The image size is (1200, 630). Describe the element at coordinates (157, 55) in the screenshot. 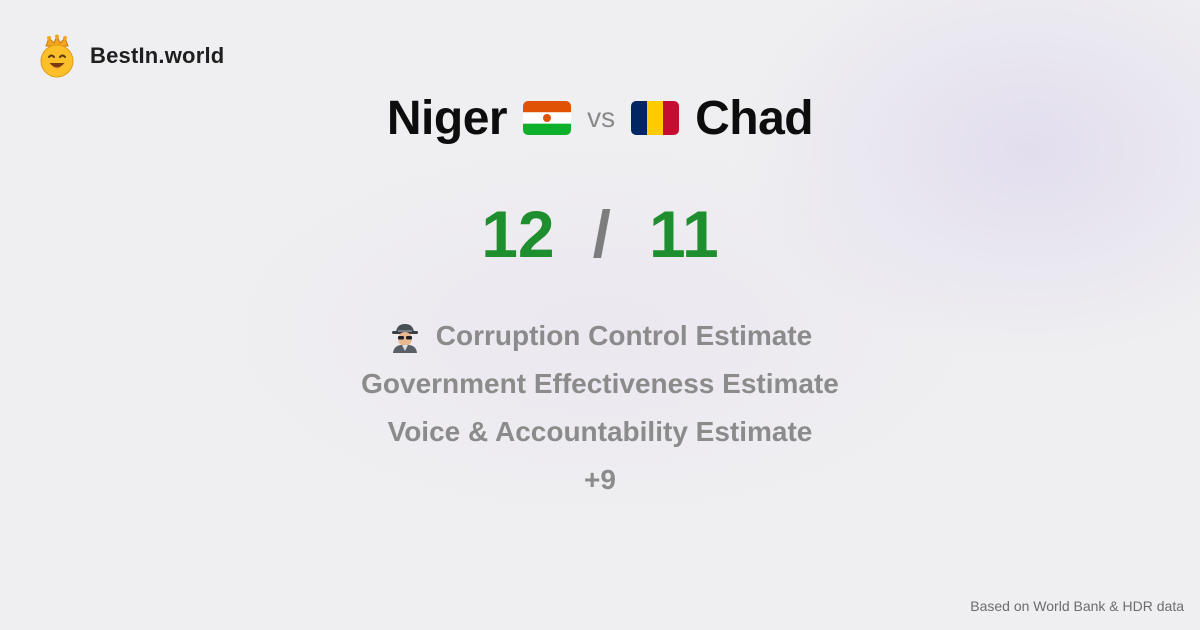

I see `brand-name: BestIn.world` at that location.